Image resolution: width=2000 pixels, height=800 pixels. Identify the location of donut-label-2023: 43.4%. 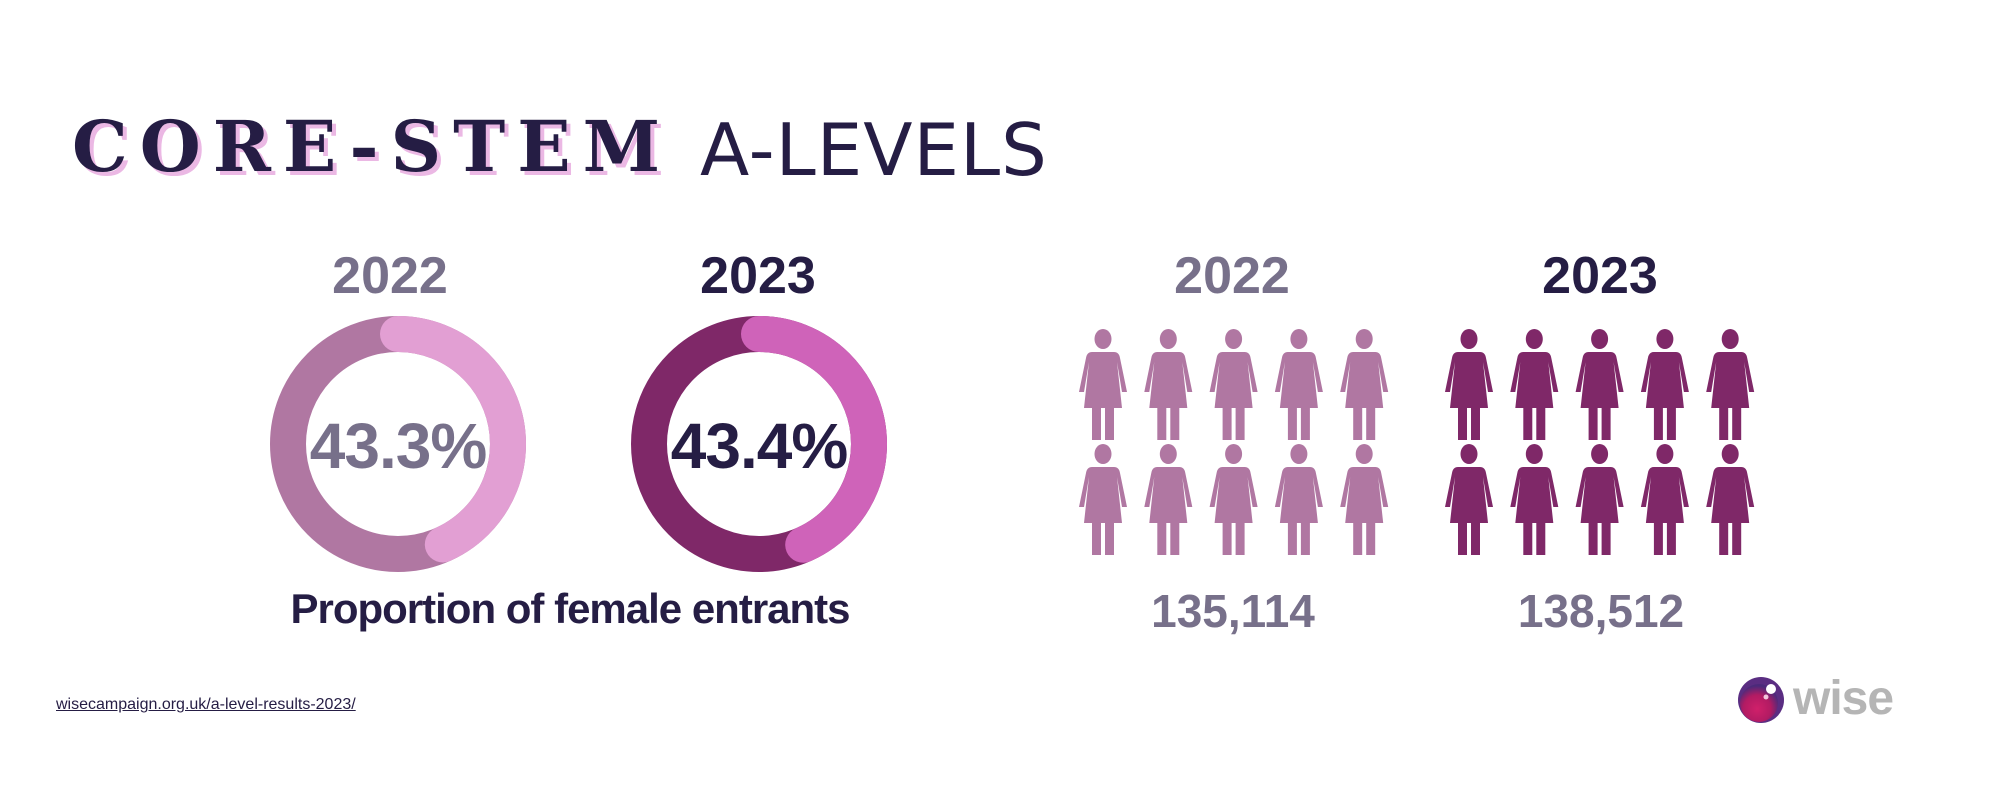
(759, 446).